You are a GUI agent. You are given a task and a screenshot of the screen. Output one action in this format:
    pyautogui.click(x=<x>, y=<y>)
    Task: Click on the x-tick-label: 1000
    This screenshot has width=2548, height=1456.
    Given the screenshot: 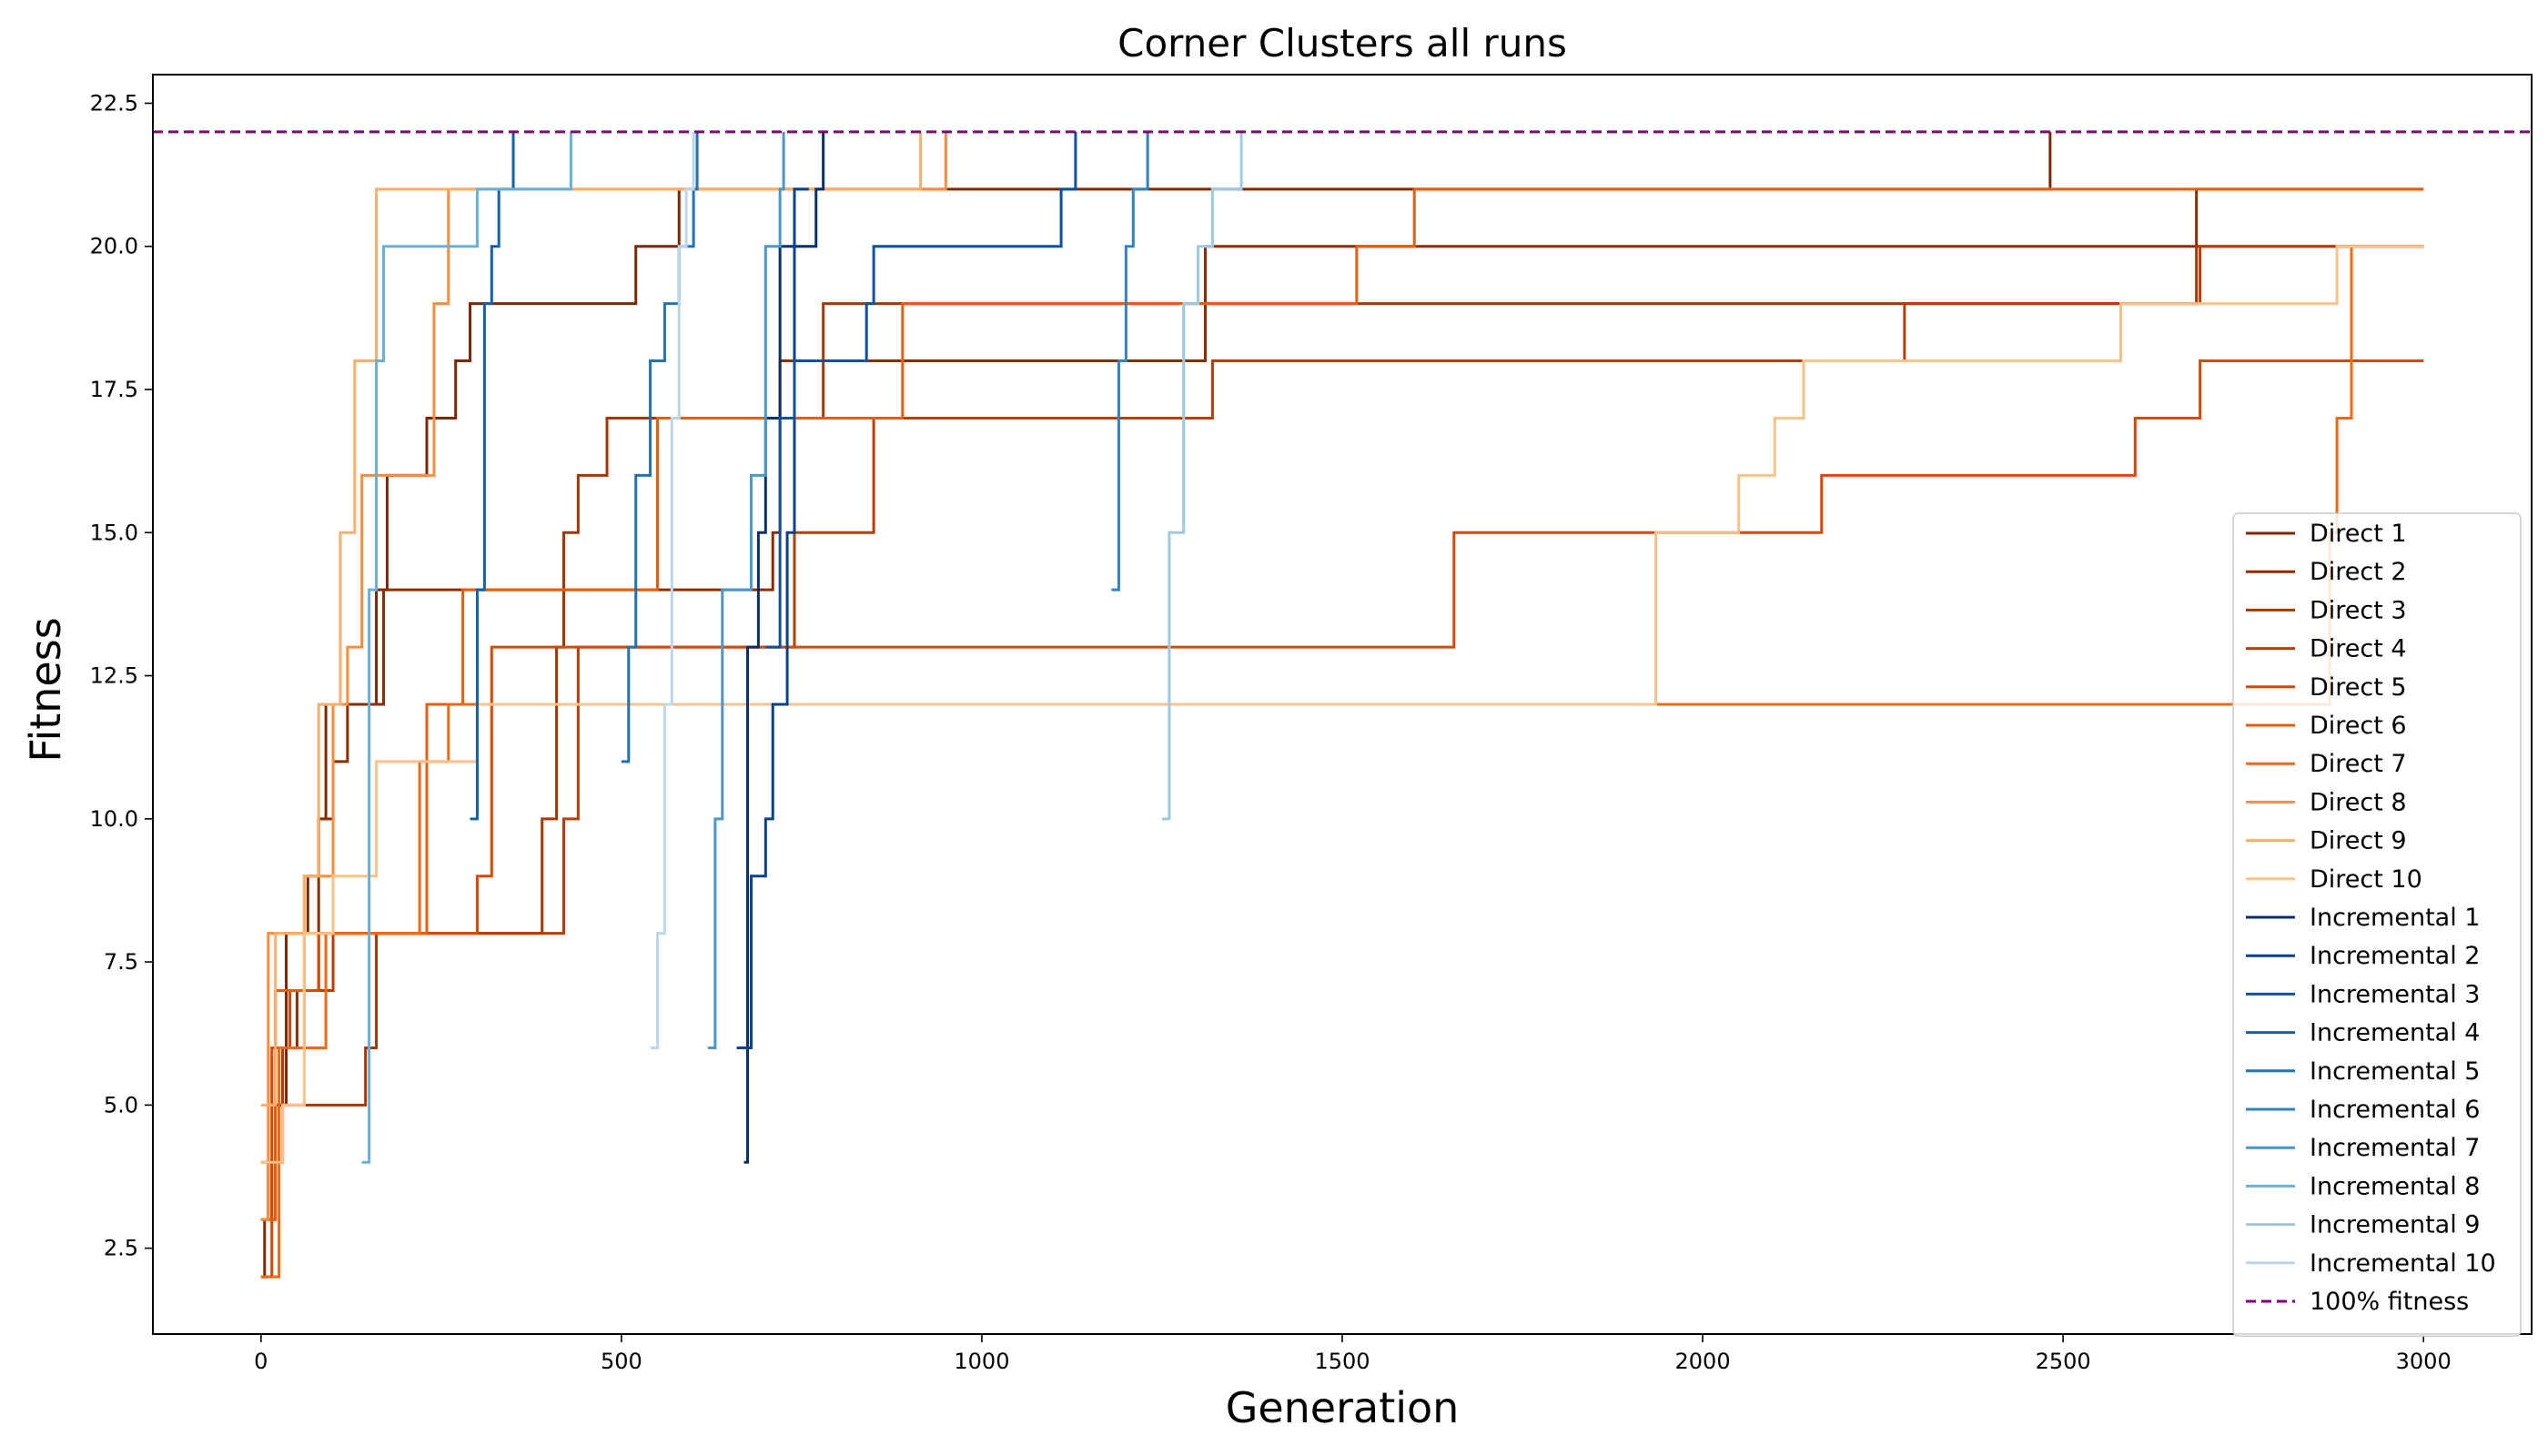 What is the action you would take?
    pyautogui.click(x=982, y=1361)
    